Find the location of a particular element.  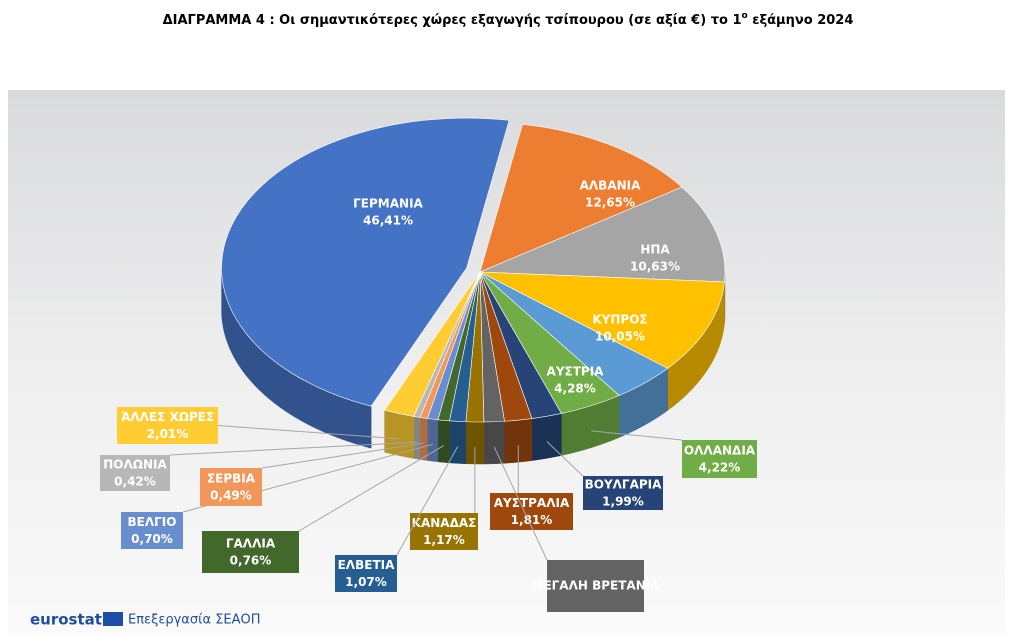

slice-value-label: 1,07% is located at coordinates (366, 582).